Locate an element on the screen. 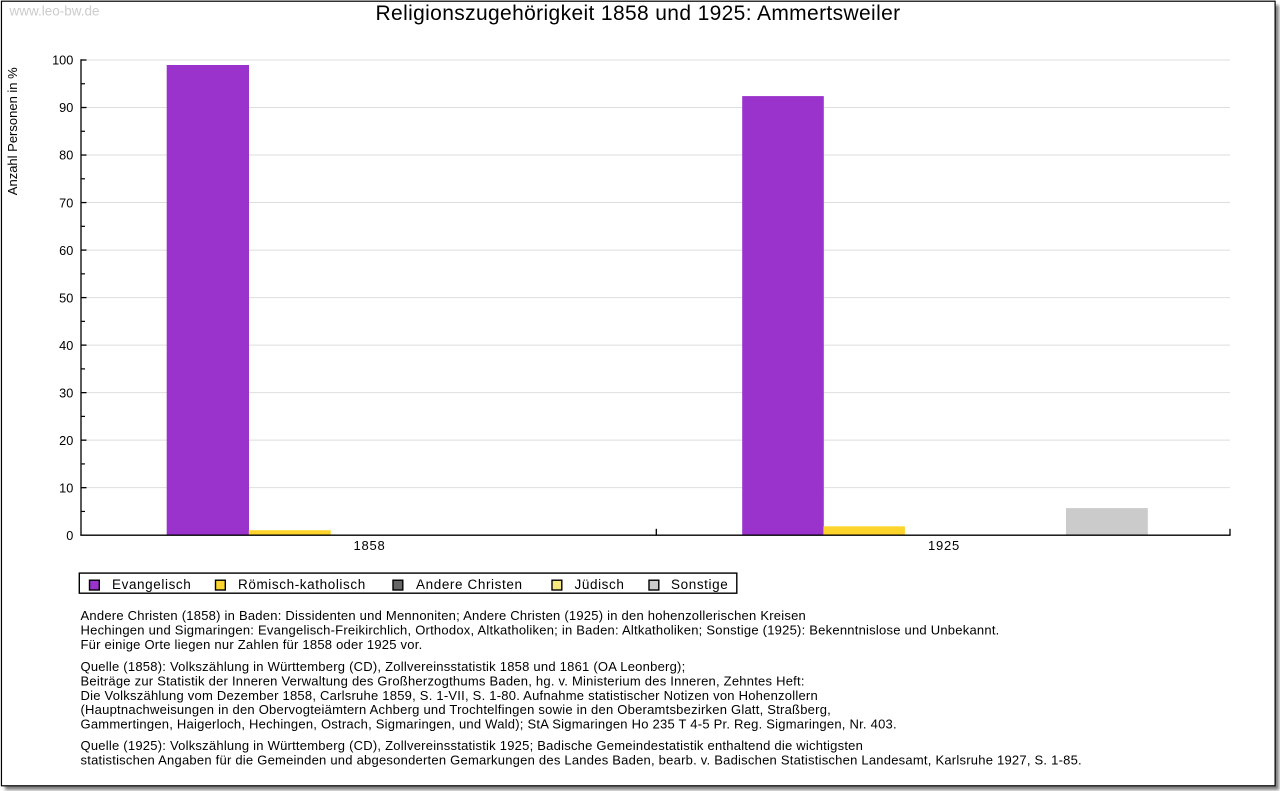 This screenshot has height=791, width=1280. svg-text: Evangelisch is located at coordinates (151, 584).